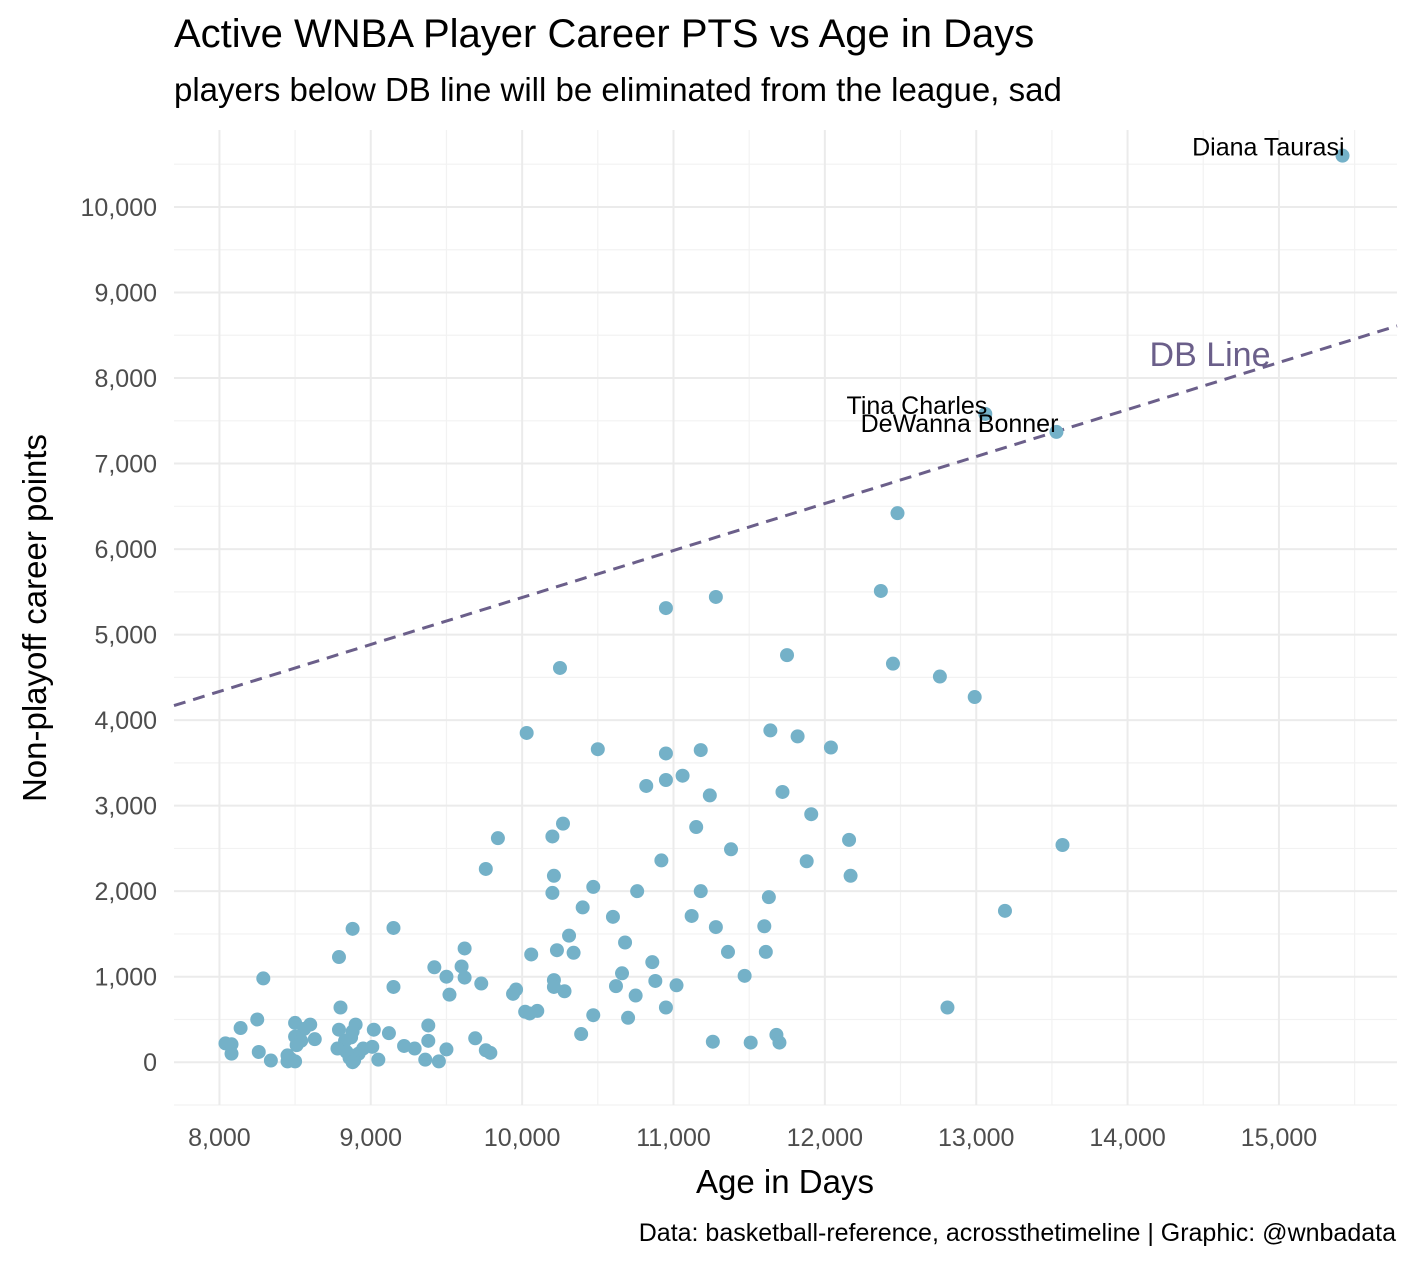  I want to click on x-axis-title: Age in Days, so click(785, 1181).